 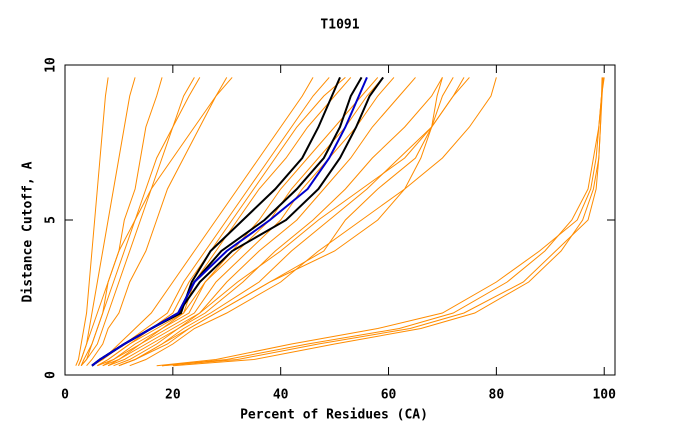 I want to click on x-axis-label: Percent of Residues (CA), so click(x=334, y=415).